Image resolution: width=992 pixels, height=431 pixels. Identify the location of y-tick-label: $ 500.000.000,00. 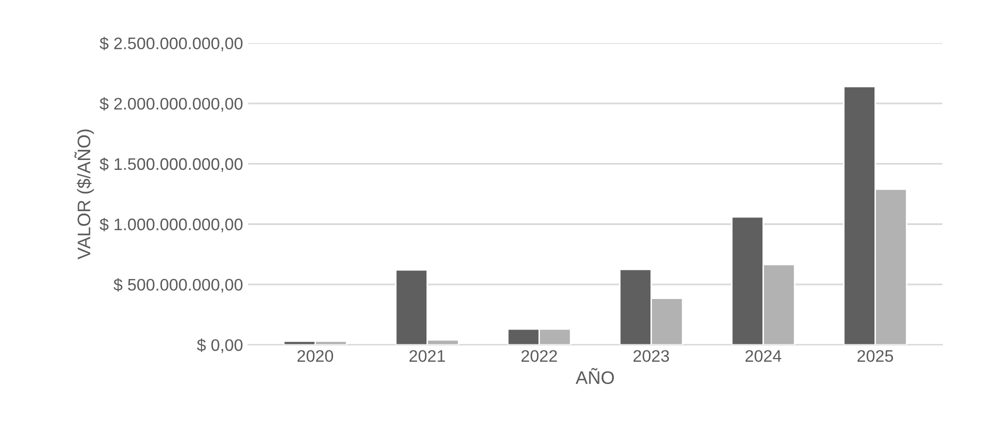
(178, 285).